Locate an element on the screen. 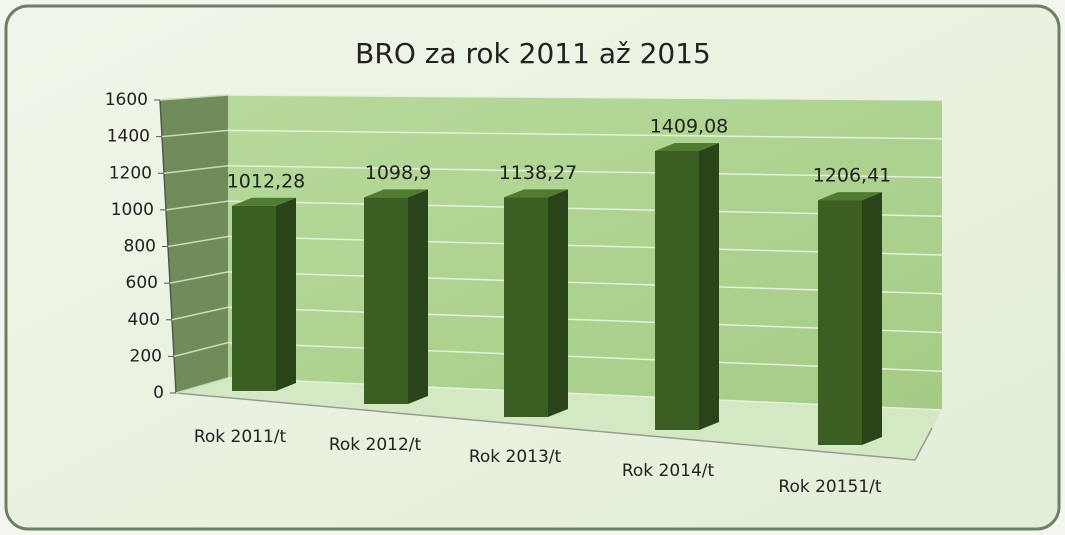 The height and width of the screenshot is (535, 1065). x-tick-label: Rok 20151/t is located at coordinates (830, 487).